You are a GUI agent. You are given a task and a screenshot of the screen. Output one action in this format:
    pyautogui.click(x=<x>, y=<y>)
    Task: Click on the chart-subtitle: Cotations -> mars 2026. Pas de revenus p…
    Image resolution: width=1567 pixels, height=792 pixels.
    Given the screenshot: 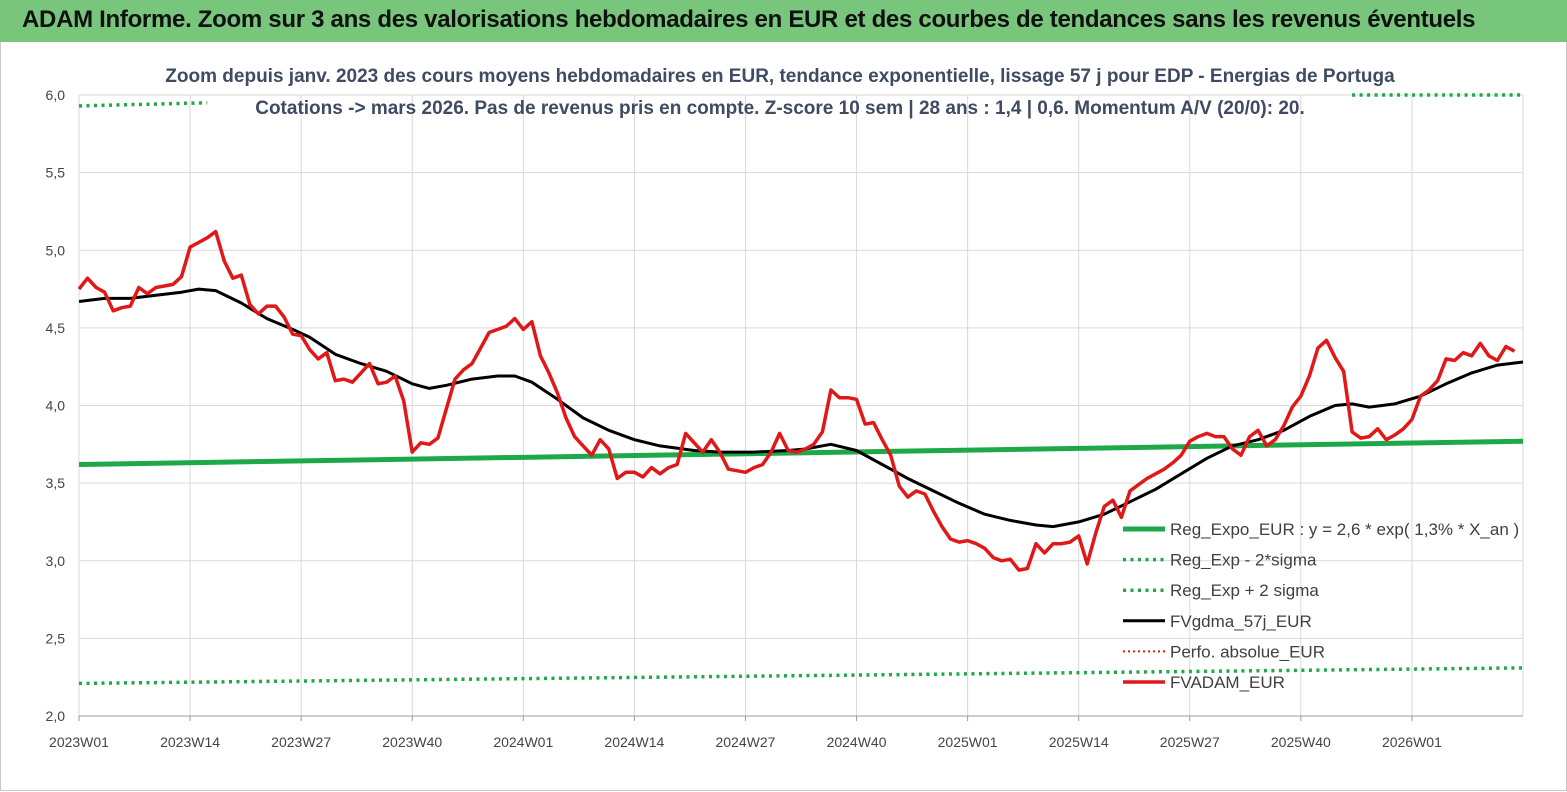 What is the action you would take?
    pyautogui.click(x=780, y=108)
    